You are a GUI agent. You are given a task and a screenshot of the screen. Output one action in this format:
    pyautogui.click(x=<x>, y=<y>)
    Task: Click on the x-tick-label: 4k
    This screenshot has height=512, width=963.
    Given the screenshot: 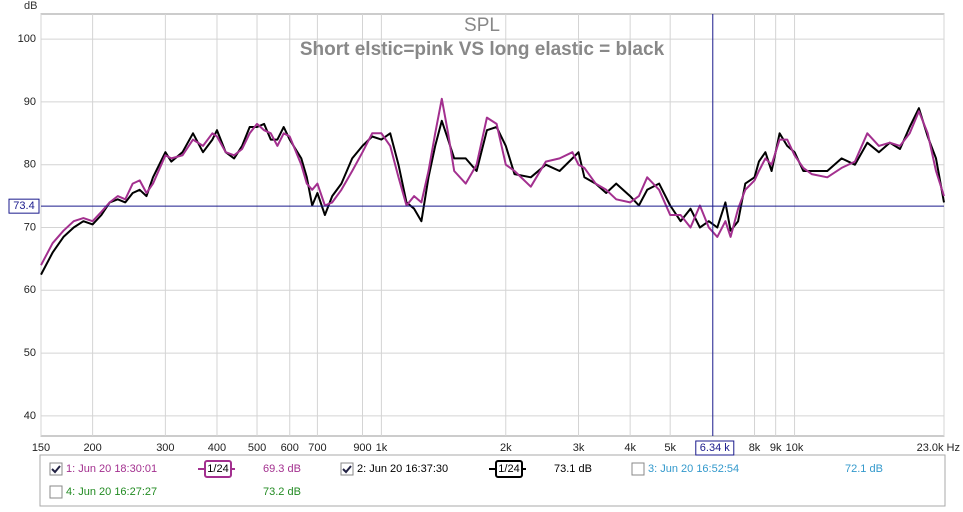 What is the action you would take?
    pyautogui.click(x=630, y=448)
    